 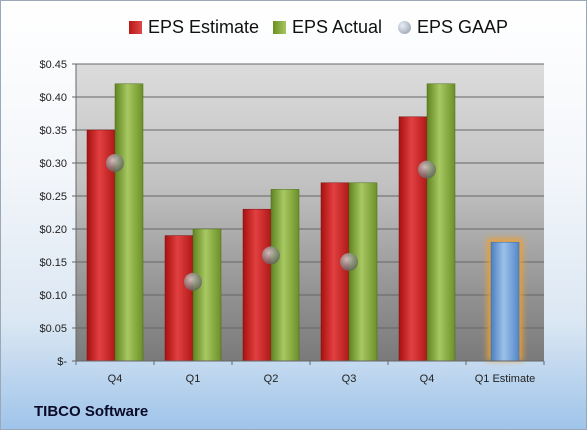 What do you see at coordinates (193, 379) in the screenshot?
I see `x-tick-label: Q1` at bounding box center [193, 379].